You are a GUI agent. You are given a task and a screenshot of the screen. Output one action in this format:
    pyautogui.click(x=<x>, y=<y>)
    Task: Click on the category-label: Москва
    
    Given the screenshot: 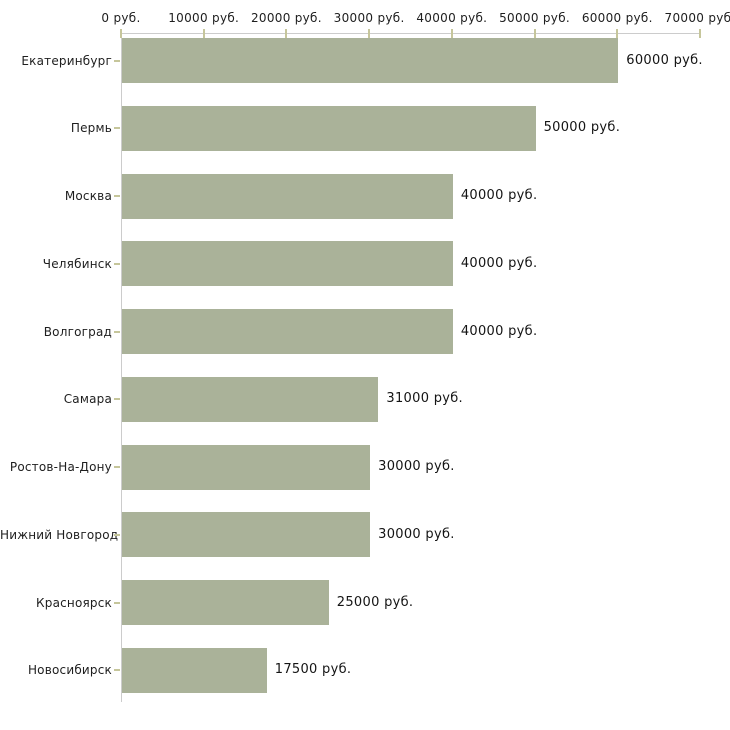 What is the action you would take?
    pyautogui.click(x=88, y=196)
    